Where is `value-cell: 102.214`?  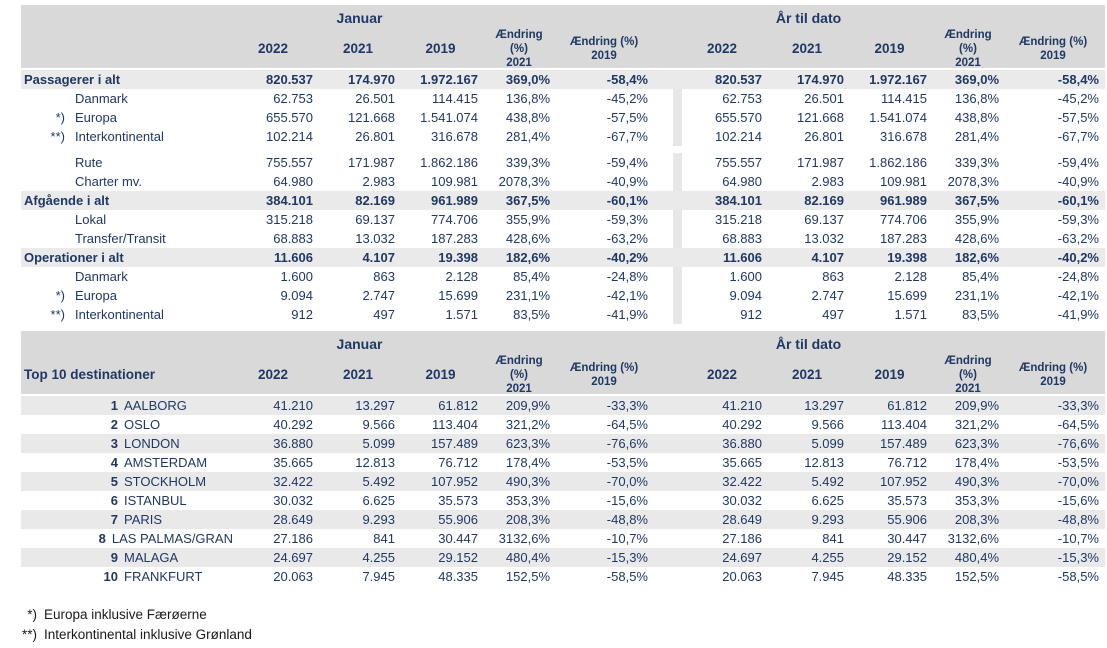
value-cell: 102.214 is located at coordinates (289, 136).